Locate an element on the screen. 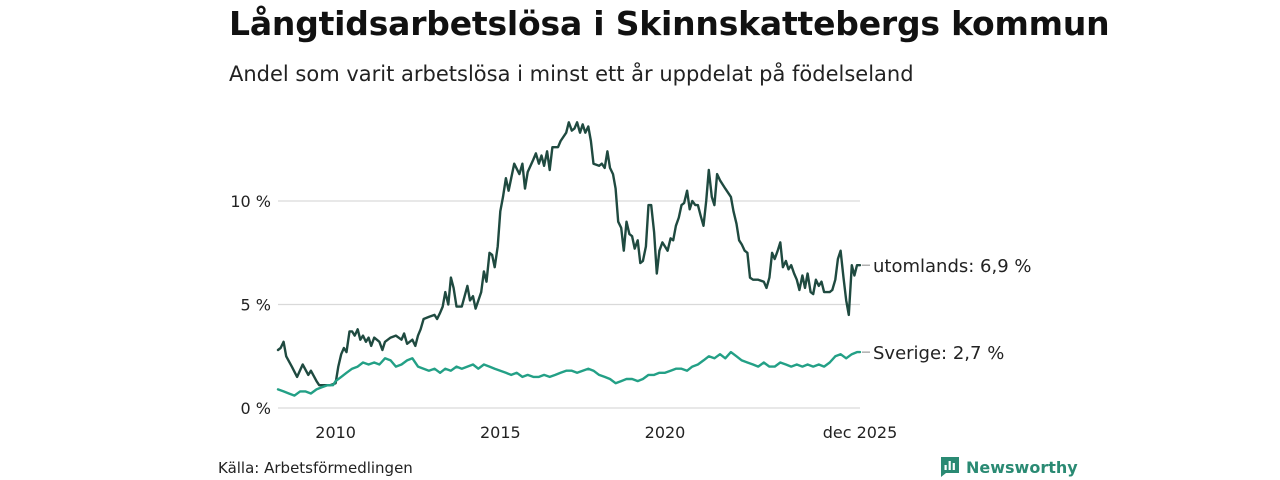 The height and width of the screenshot is (480, 1280). y-tick-label: 10 % is located at coordinates (250, 201).